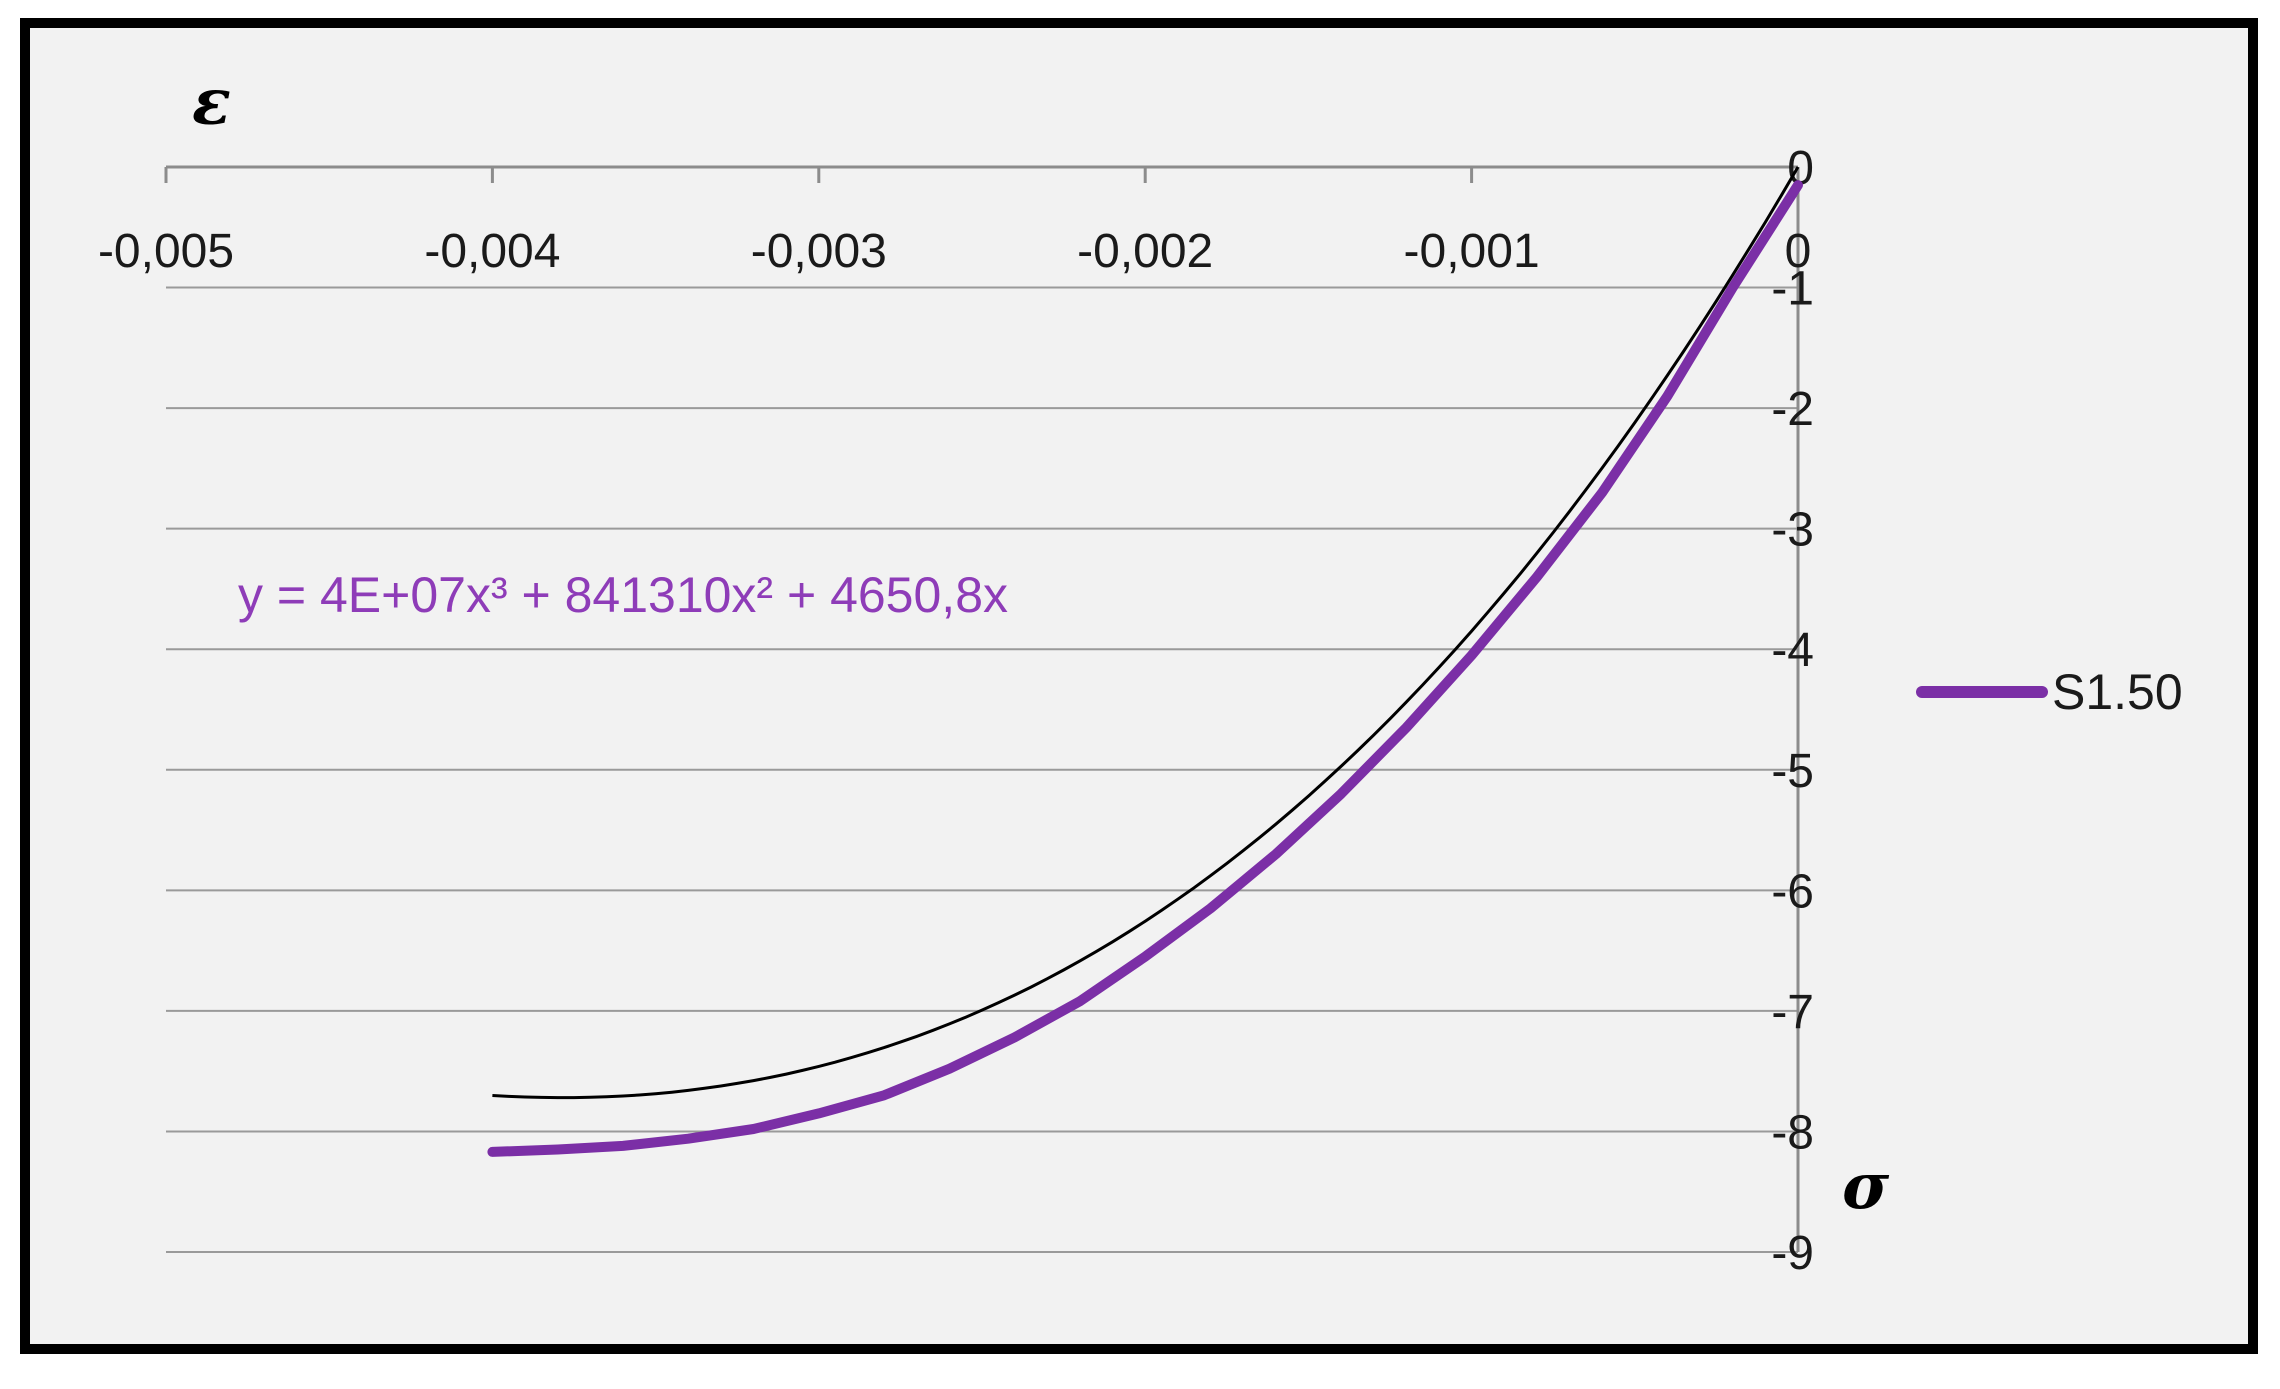 This screenshot has height=1389, width=2280. What do you see at coordinates (1792, 289) in the screenshot?
I see `y-tick-label: -1` at bounding box center [1792, 289].